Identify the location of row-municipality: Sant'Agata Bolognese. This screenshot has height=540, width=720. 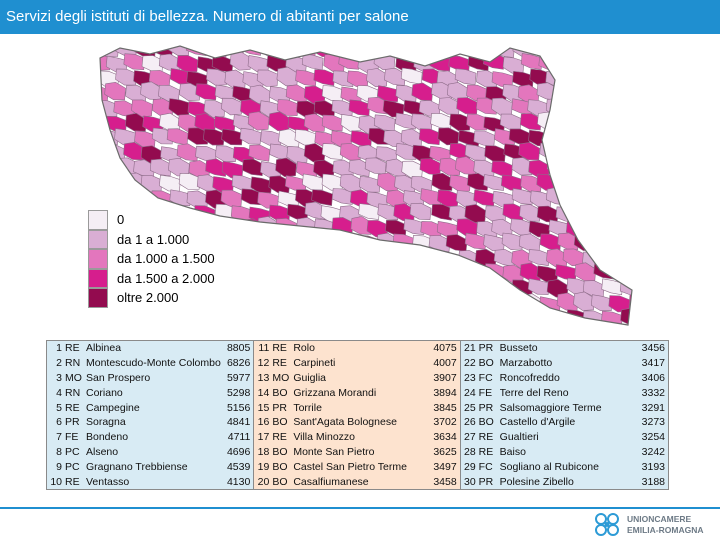
(345, 422).